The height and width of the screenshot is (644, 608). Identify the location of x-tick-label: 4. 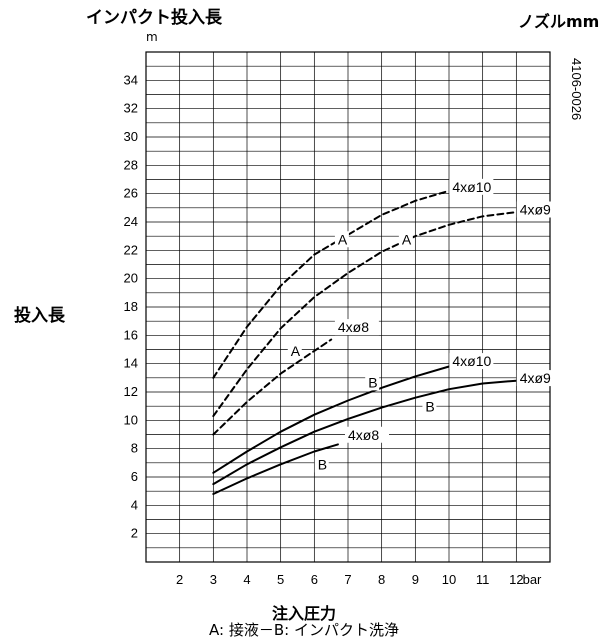
(246, 579).